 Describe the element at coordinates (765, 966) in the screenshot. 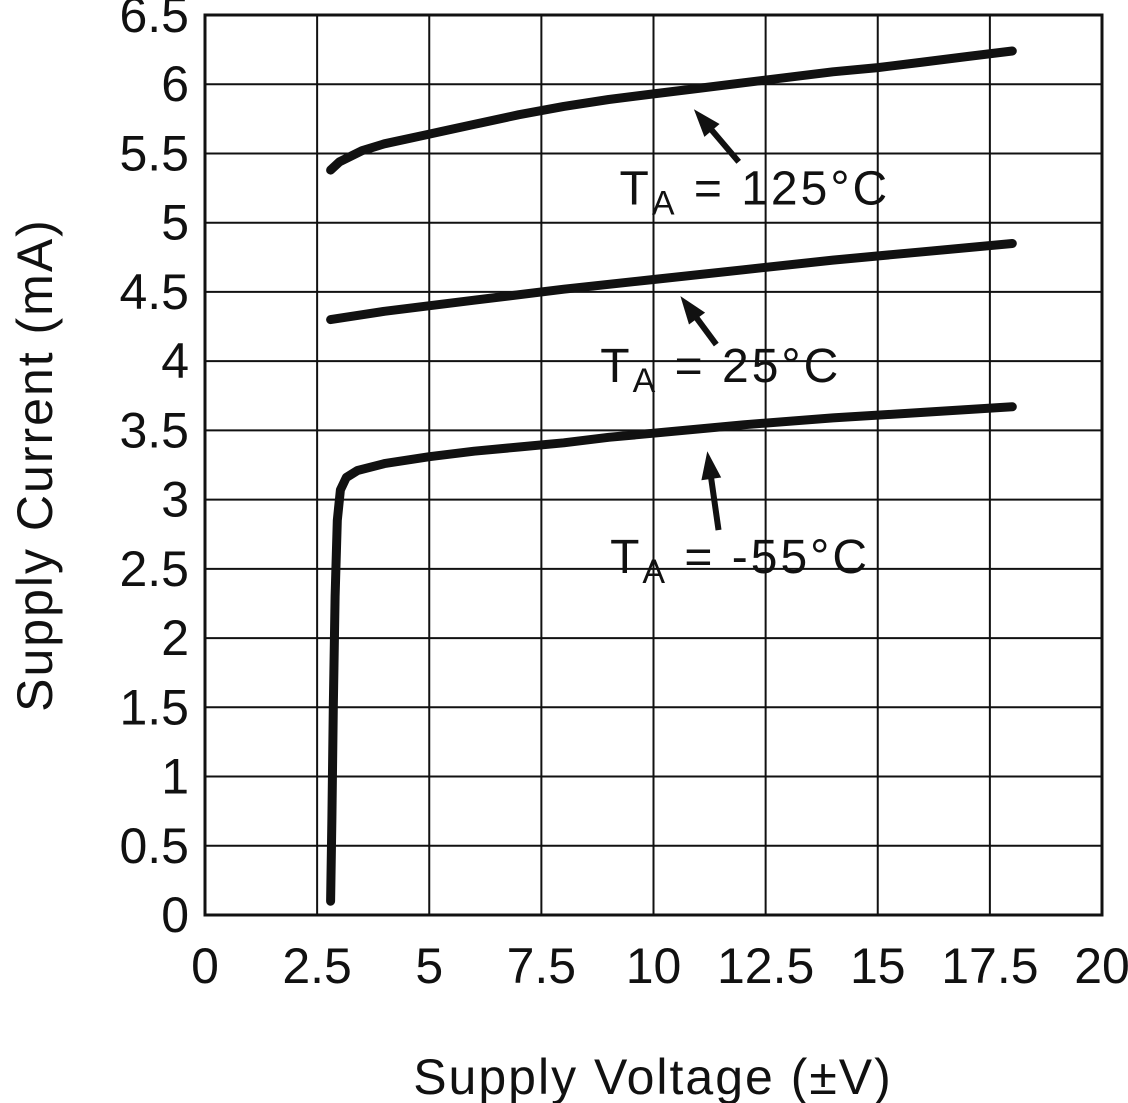

I see `x-tick-label: 12.5` at that location.